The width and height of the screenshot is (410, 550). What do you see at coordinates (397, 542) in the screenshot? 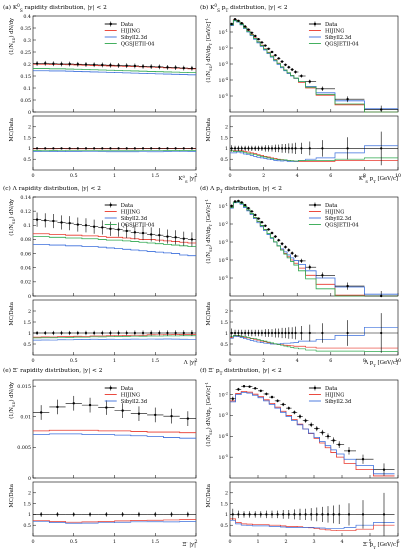
I see `x-tick-label: 6` at bounding box center [397, 542].